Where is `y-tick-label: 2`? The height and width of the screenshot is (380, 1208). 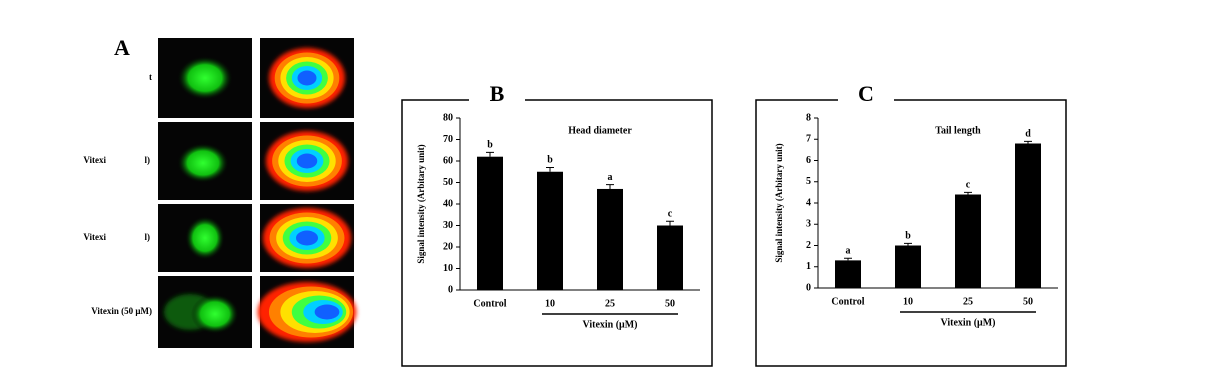
y-tick-label: 2 is located at coordinates (808, 245).